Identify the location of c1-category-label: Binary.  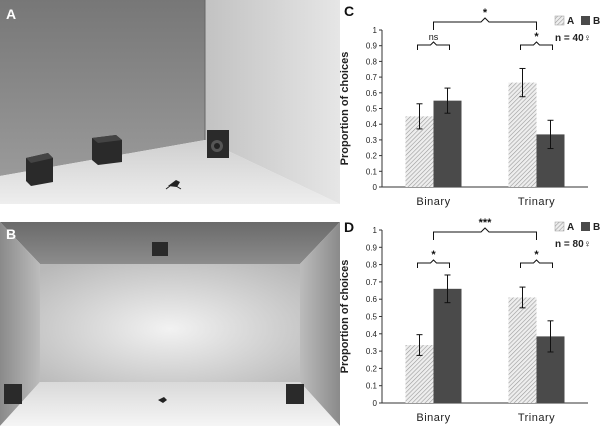
(433, 418).